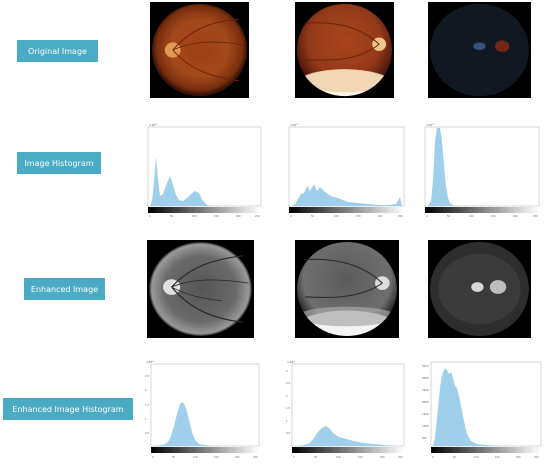 The width and height of the screenshot is (550, 465). What do you see at coordinates (425, 366) in the screenshot?
I see `y-tick: 3500` at bounding box center [425, 366].